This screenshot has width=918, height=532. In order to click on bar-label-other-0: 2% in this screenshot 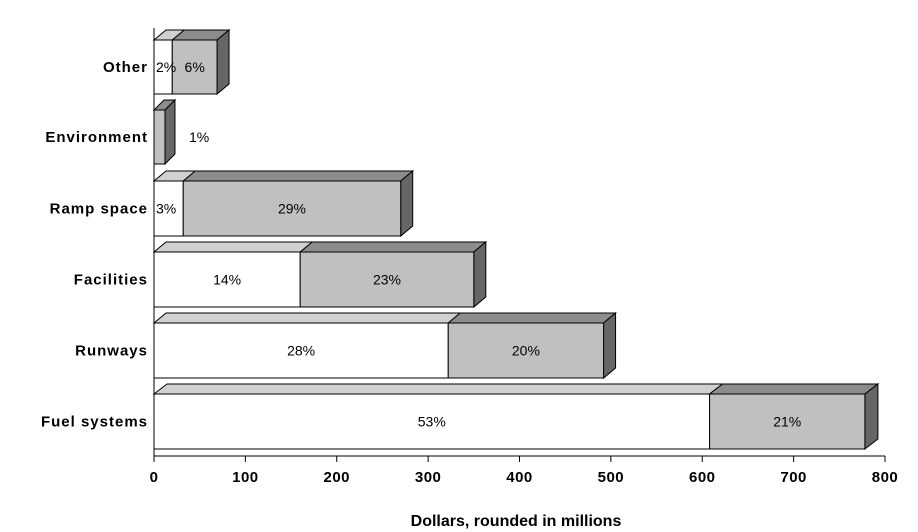, I will do `click(166, 67)`.